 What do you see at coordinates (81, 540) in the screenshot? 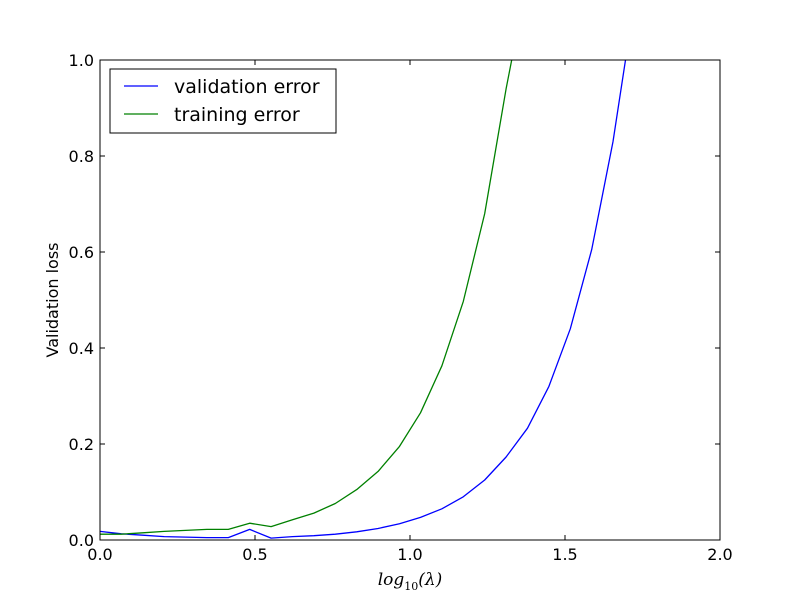
I see `y-tick-label: 0.0` at bounding box center [81, 540].